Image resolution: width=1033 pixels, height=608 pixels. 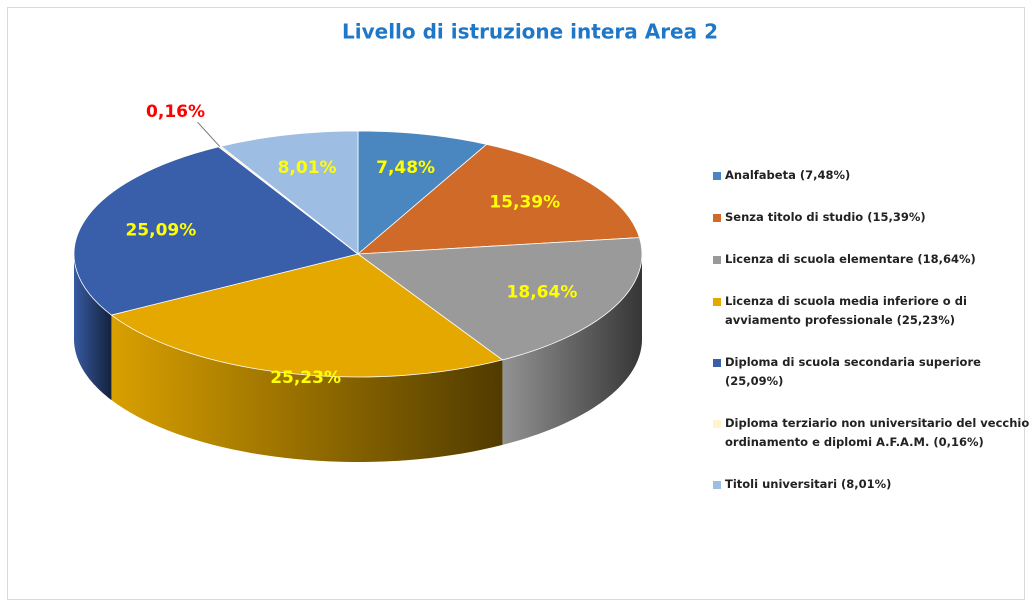 What do you see at coordinates (160, 230) in the screenshot?
I see `value-label: 25,09%` at bounding box center [160, 230].